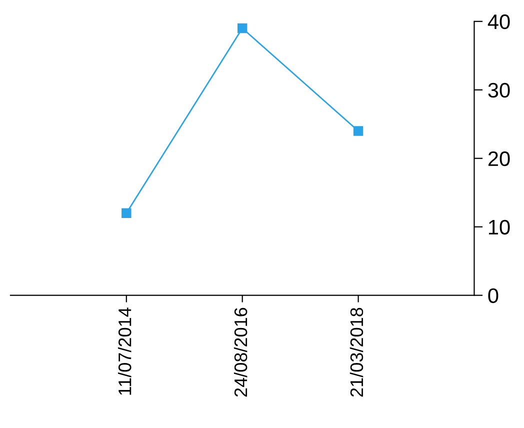 This screenshot has height=428, width=524. What do you see at coordinates (125, 351) in the screenshot?
I see `x-tick-label: 11/07/2014` at bounding box center [125, 351].